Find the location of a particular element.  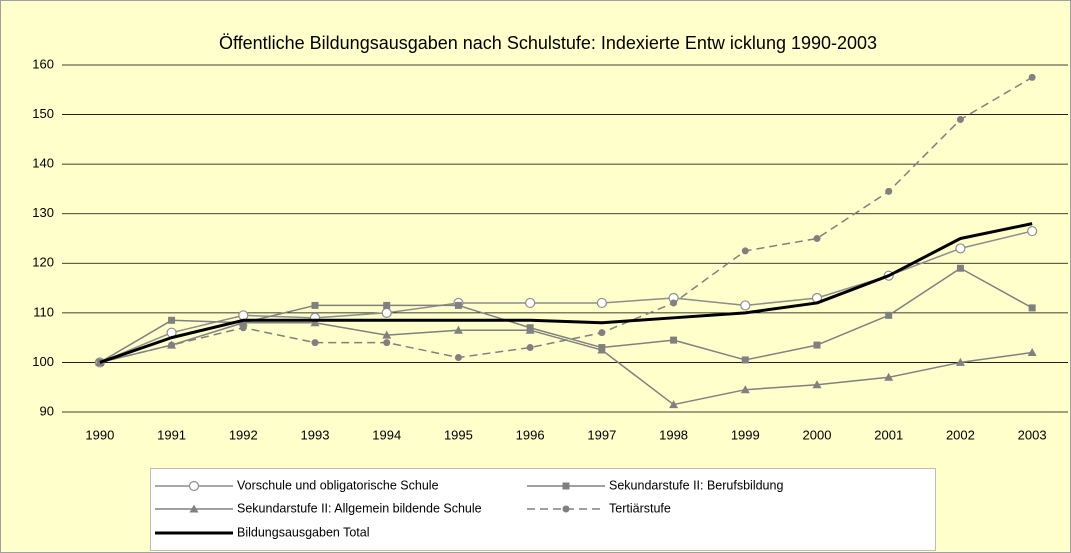

y-tick-label: 150 is located at coordinates (43, 113).